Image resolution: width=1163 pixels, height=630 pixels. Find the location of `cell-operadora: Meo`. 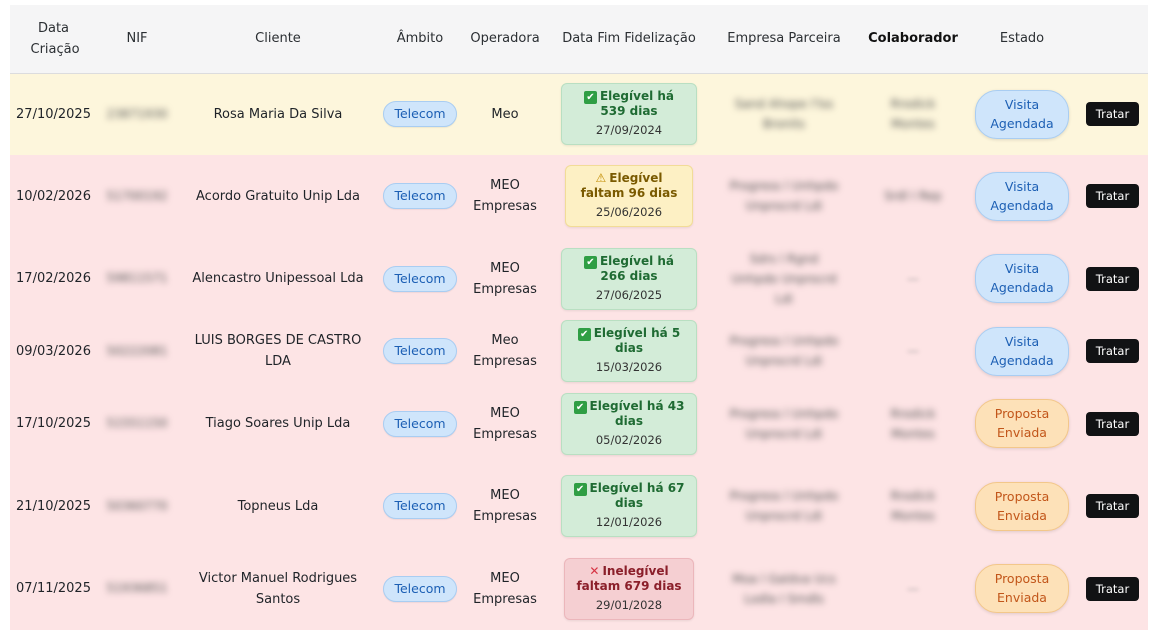

cell-operadora: Meo is located at coordinates (505, 114).